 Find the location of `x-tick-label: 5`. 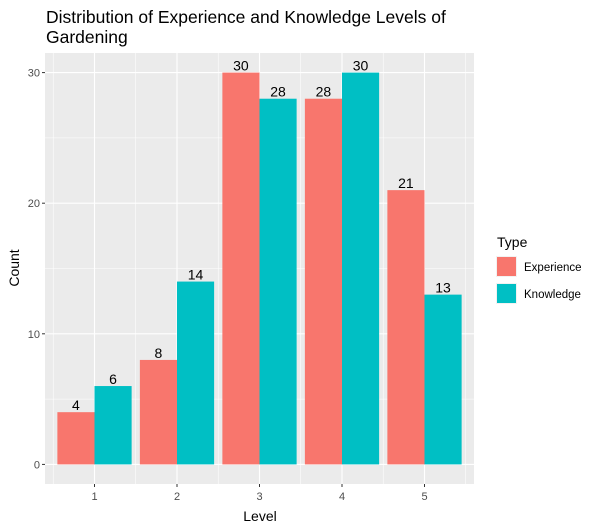

x-tick-label: 5 is located at coordinates (424, 497).